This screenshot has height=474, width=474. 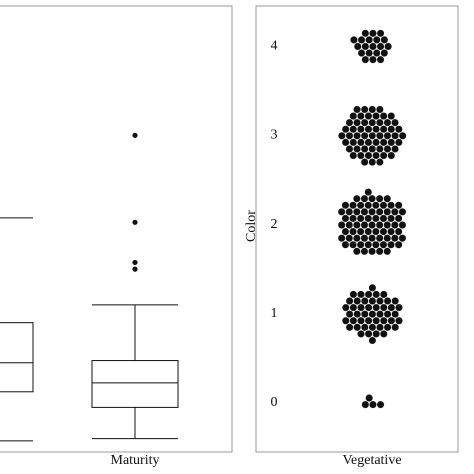 What do you see at coordinates (274, 45) in the screenshot?
I see `y-tick-label: 4` at bounding box center [274, 45].